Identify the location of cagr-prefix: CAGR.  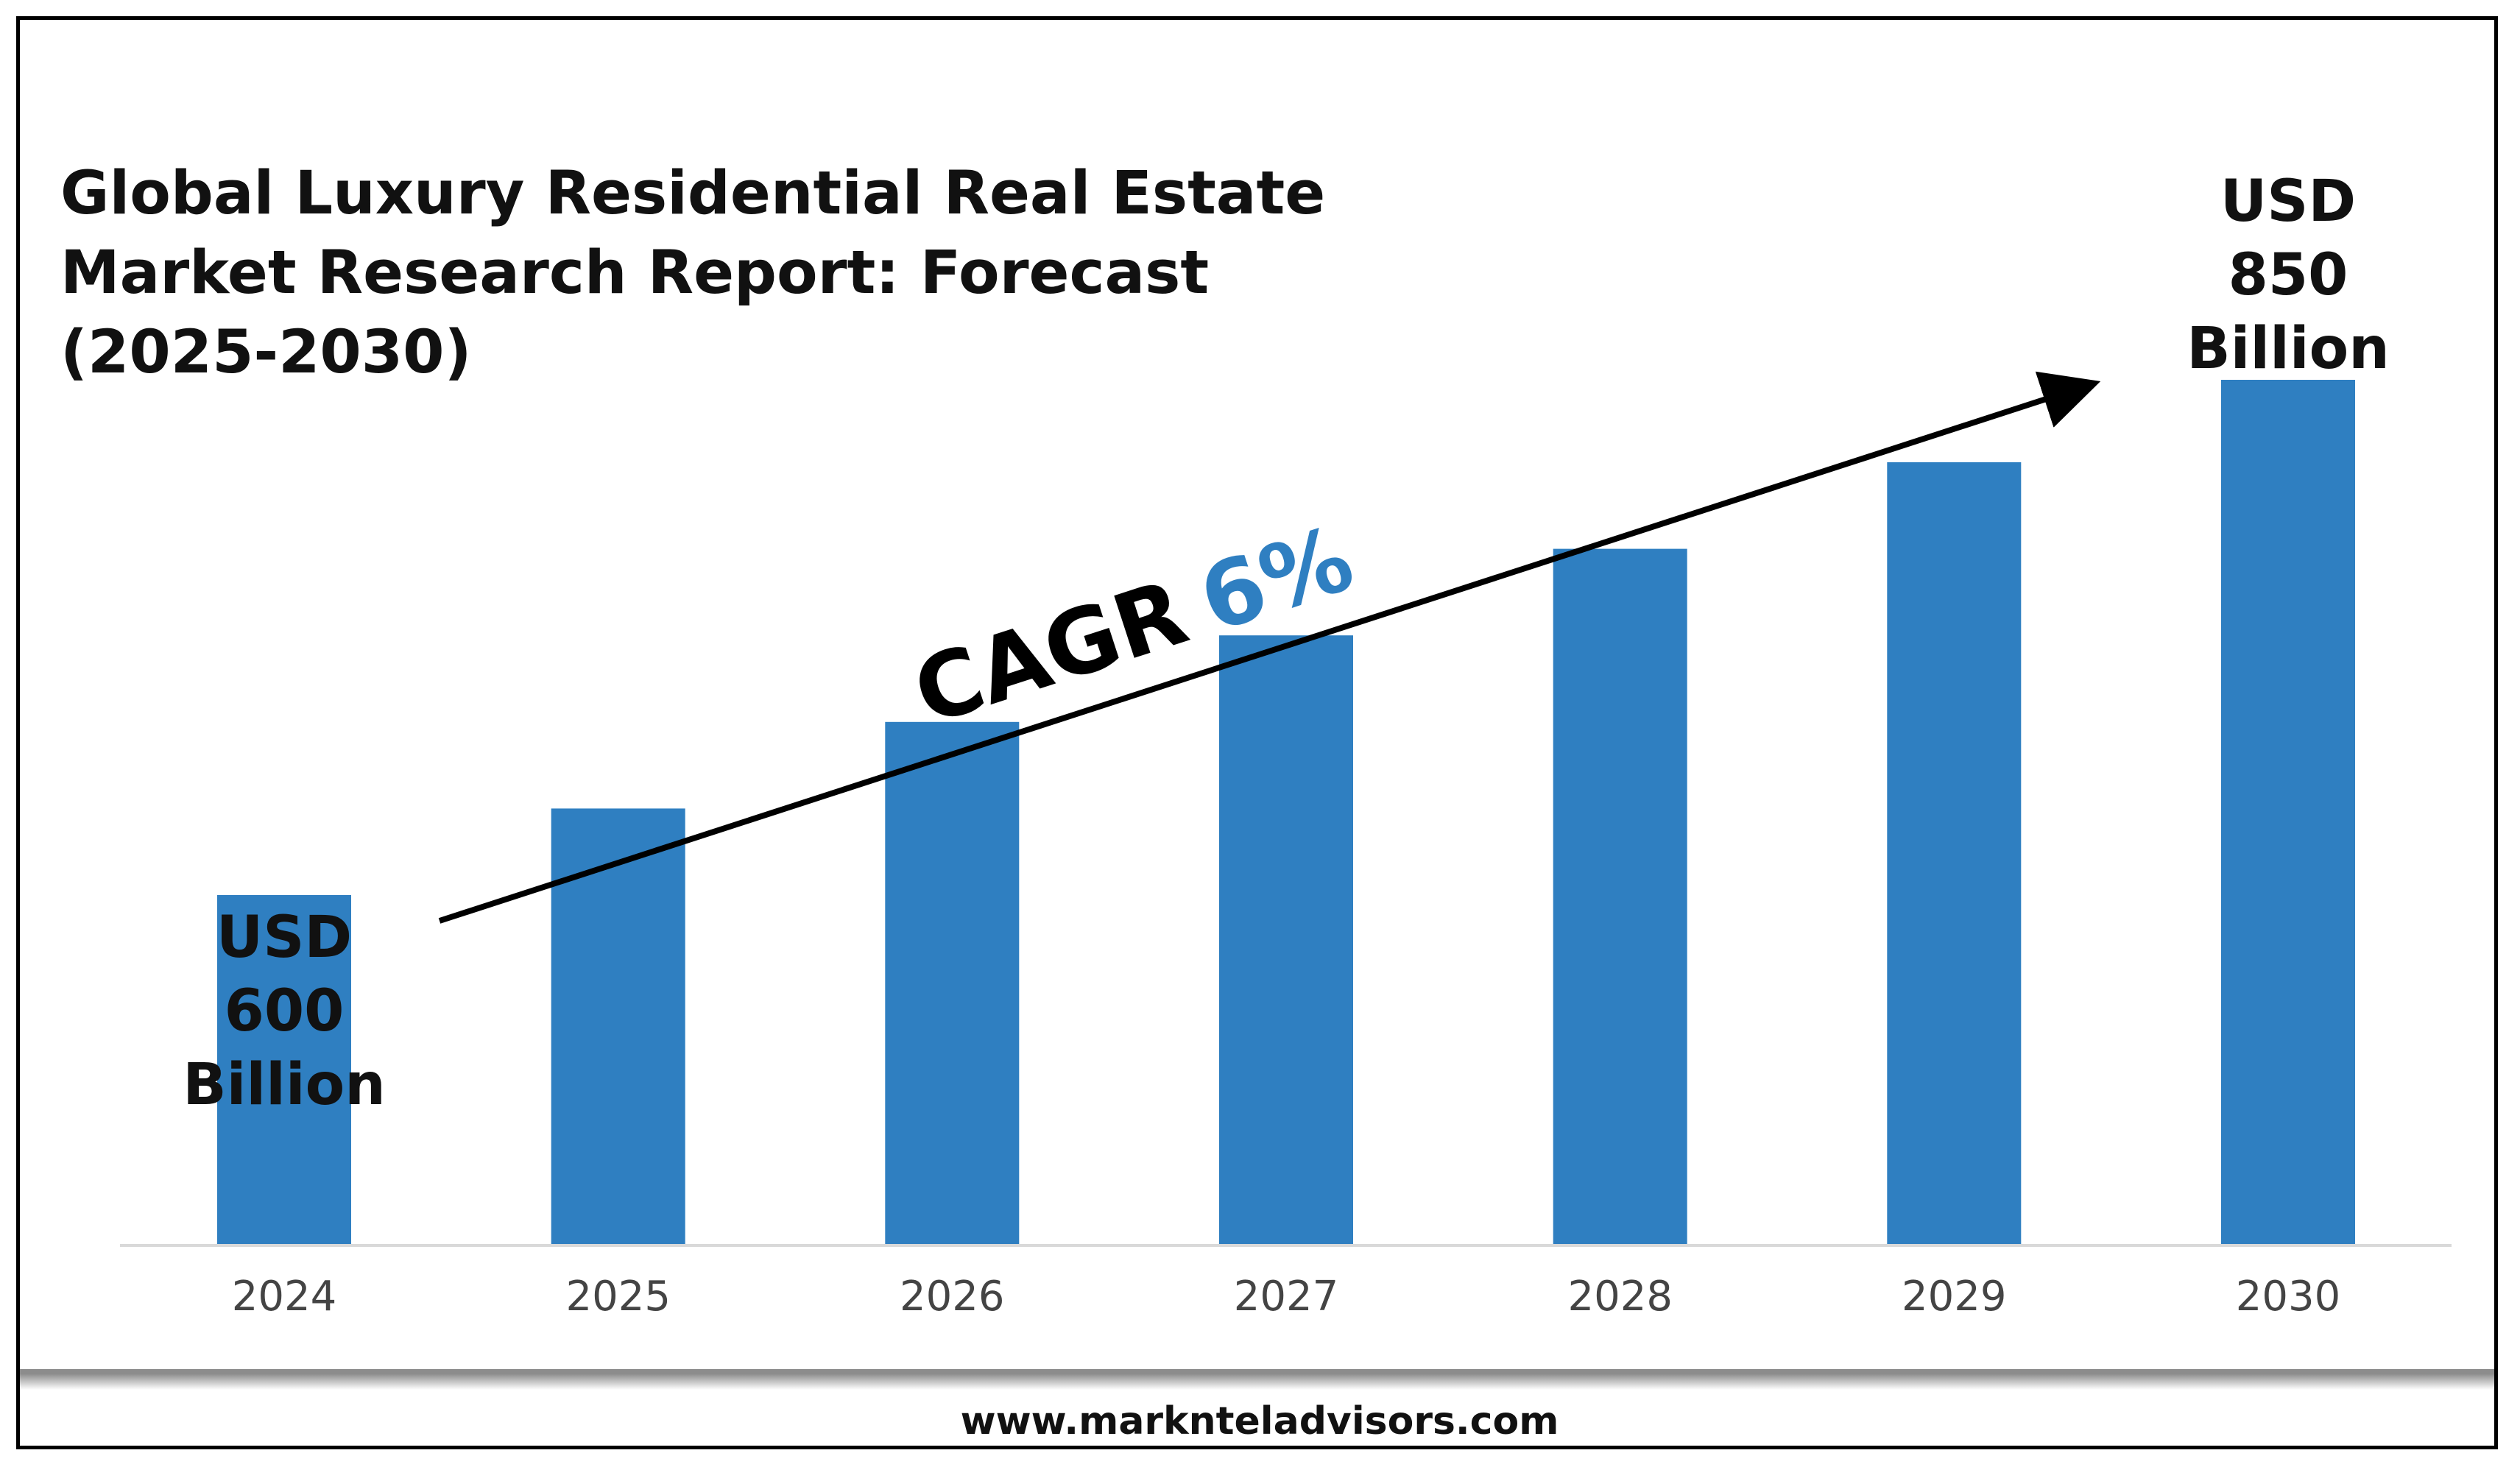
(1050, 653).